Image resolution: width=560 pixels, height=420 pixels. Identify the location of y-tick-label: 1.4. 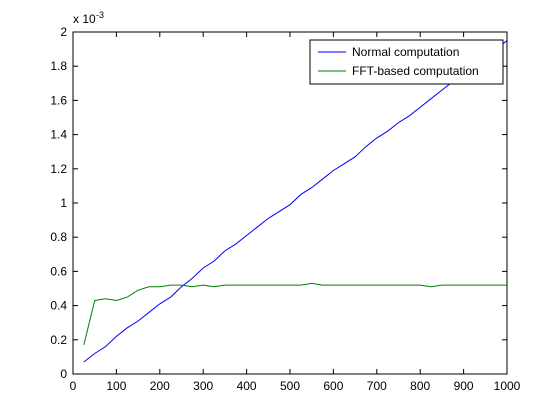
(58, 135).